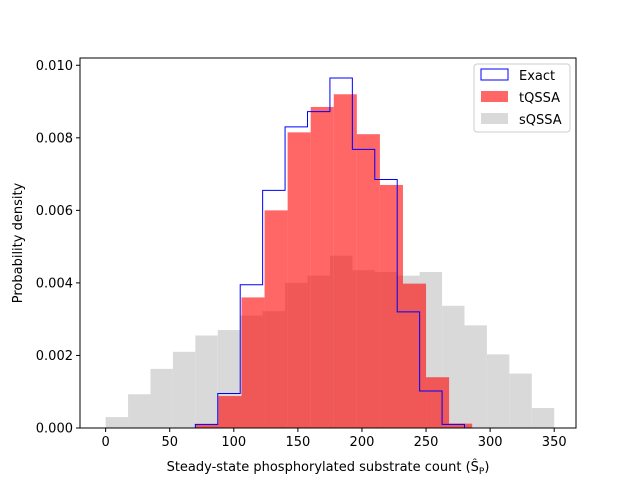 The height and width of the screenshot is (480, 640). I want to click on x-tick-label: 50, so click(169, 442).